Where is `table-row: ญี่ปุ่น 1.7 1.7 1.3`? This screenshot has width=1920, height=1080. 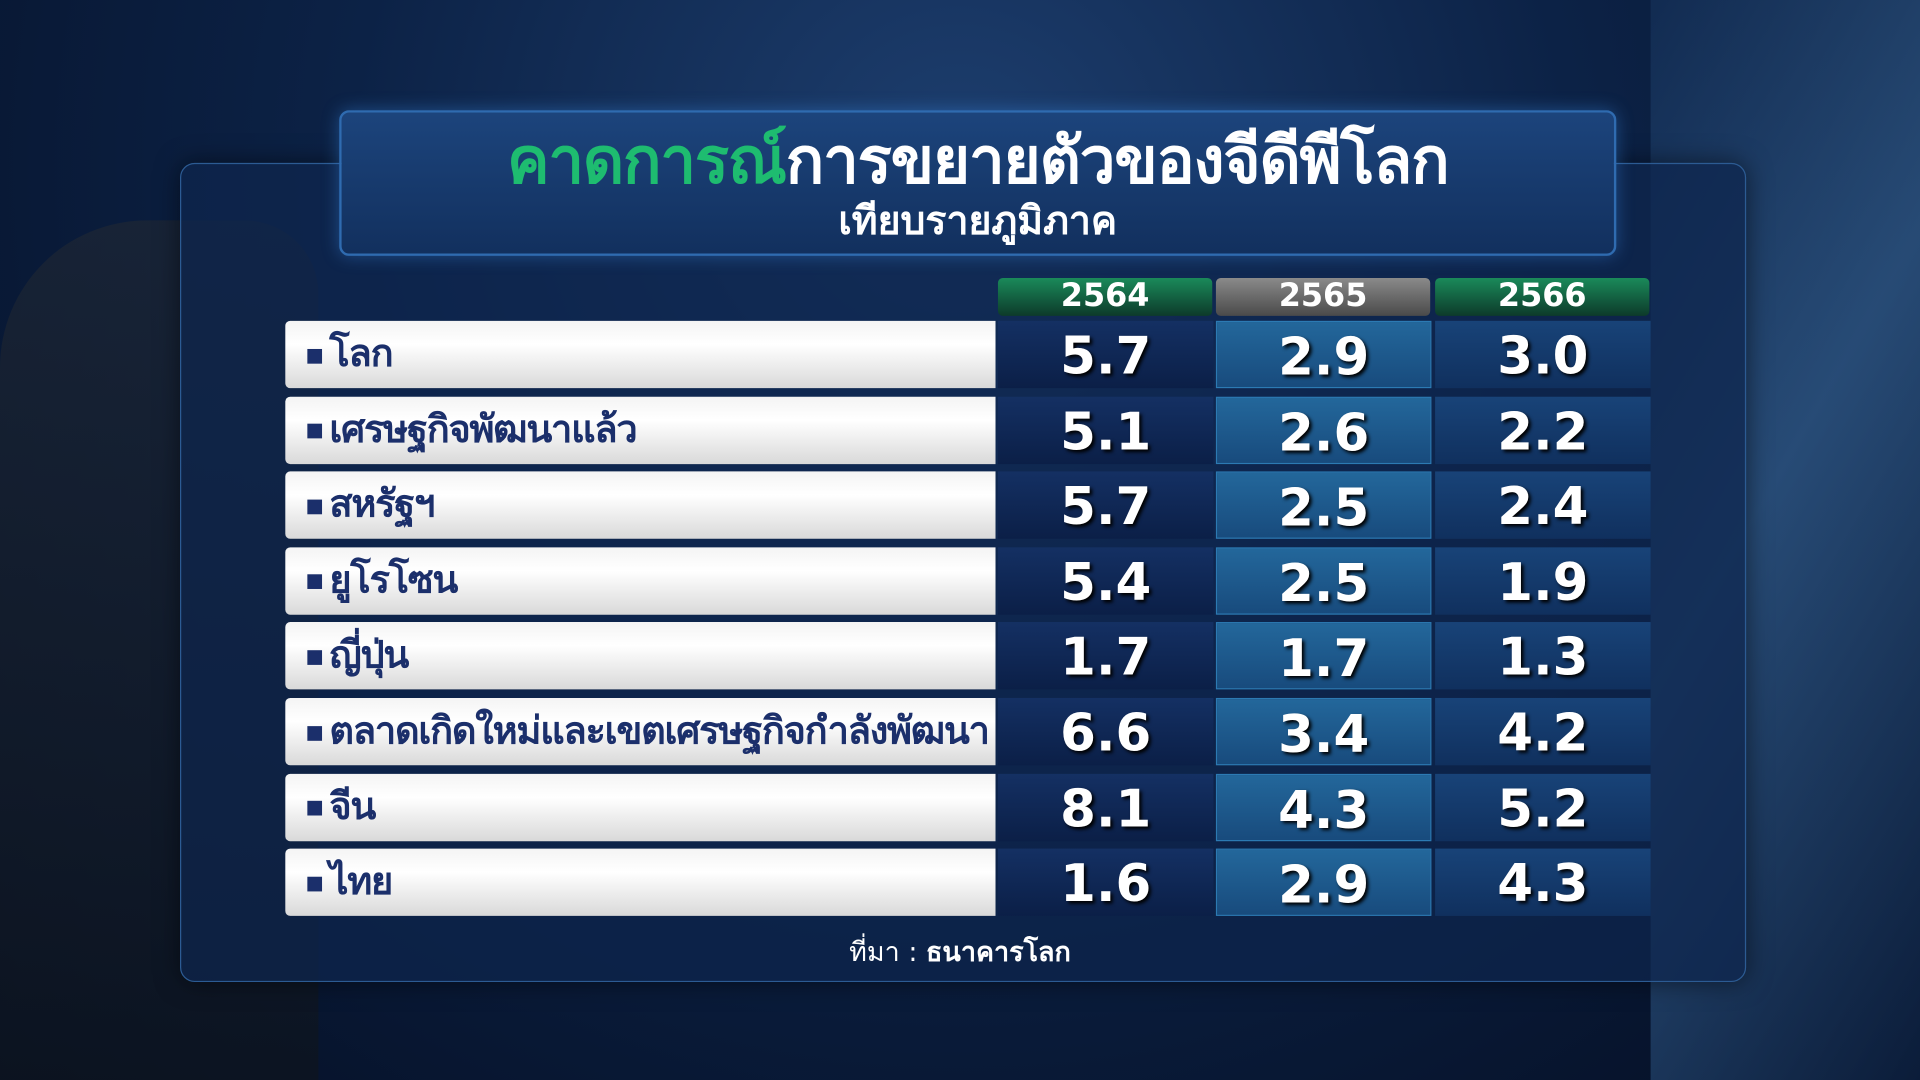
table-row: ญี่ปุ่น 1.7 1.7 1.3 is located at coordinates (968, 656).